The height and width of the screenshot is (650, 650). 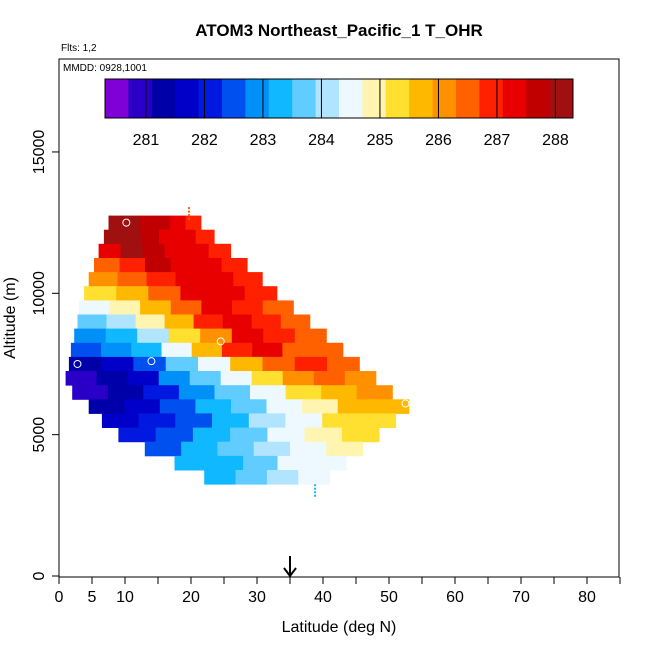 I want to click on y-tick-label: 0, so click(x=39, y=575).